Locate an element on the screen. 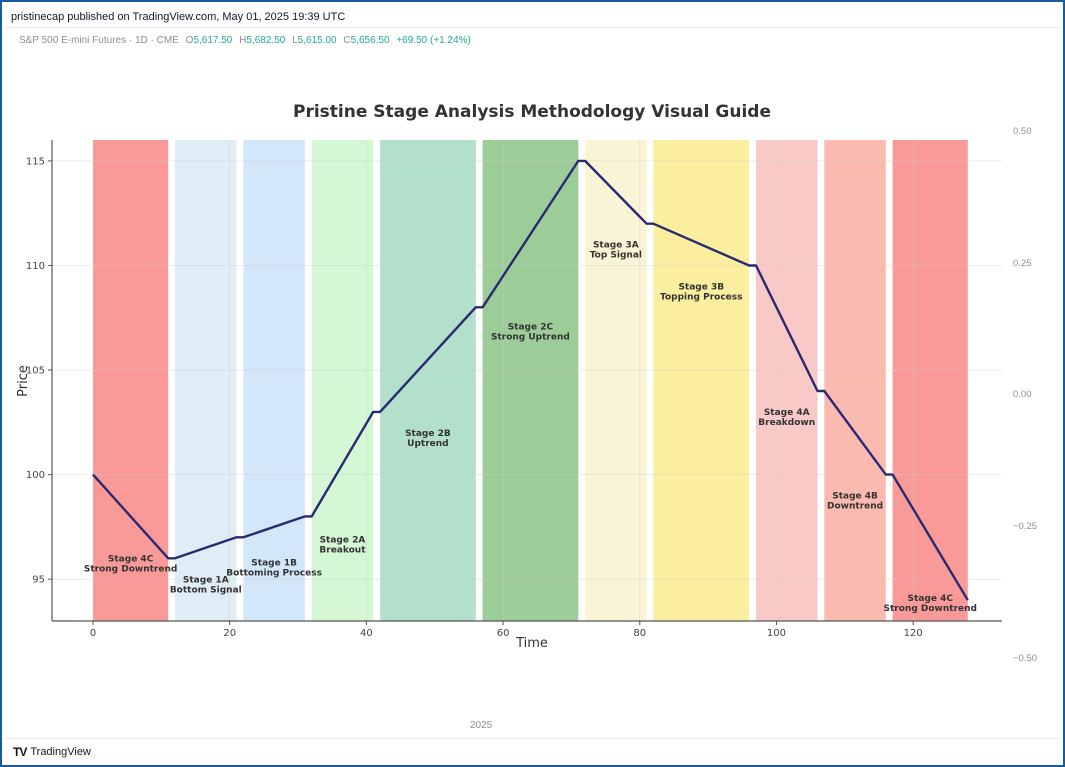 This screenshot has height=767, width=1065. symbol-name: S&P 500 E-mini Futures · 1D · CME is located at coordinates (99, 40).